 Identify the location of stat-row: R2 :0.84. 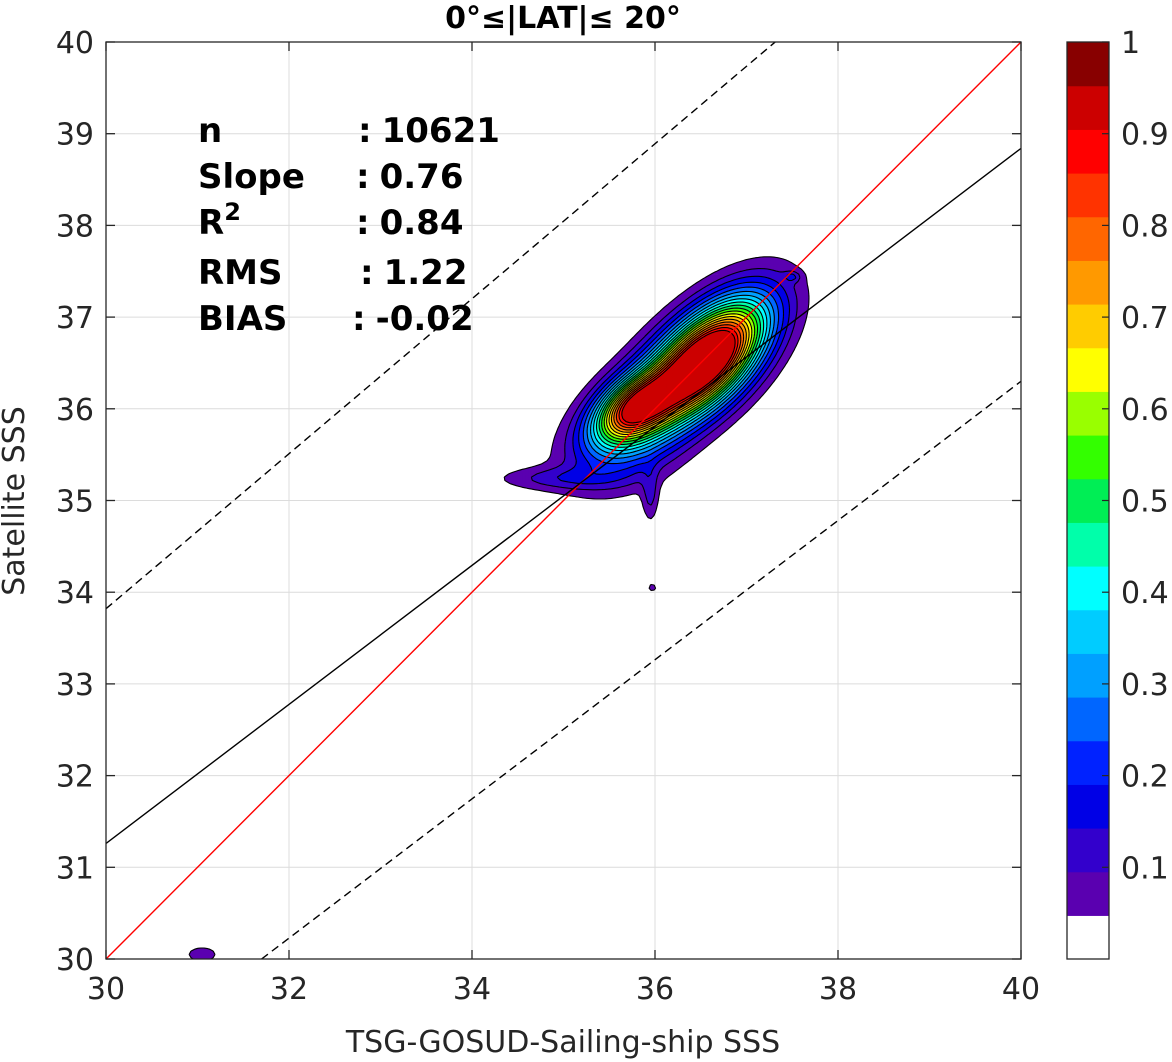
(331, 220).